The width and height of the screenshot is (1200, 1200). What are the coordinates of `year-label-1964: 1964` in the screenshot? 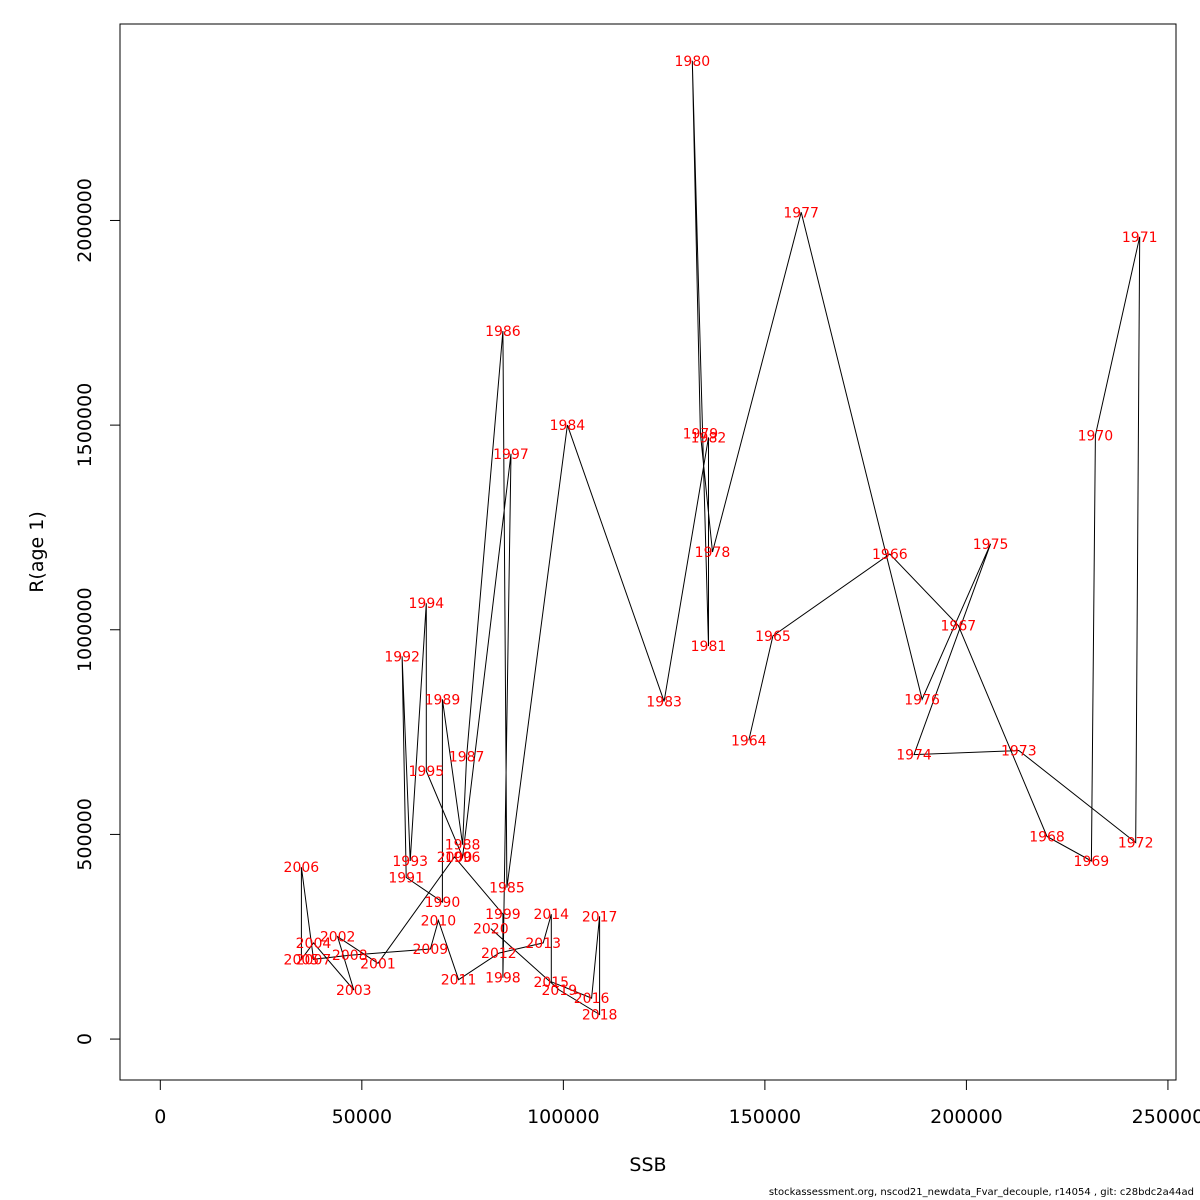 It's located at (749, 741).